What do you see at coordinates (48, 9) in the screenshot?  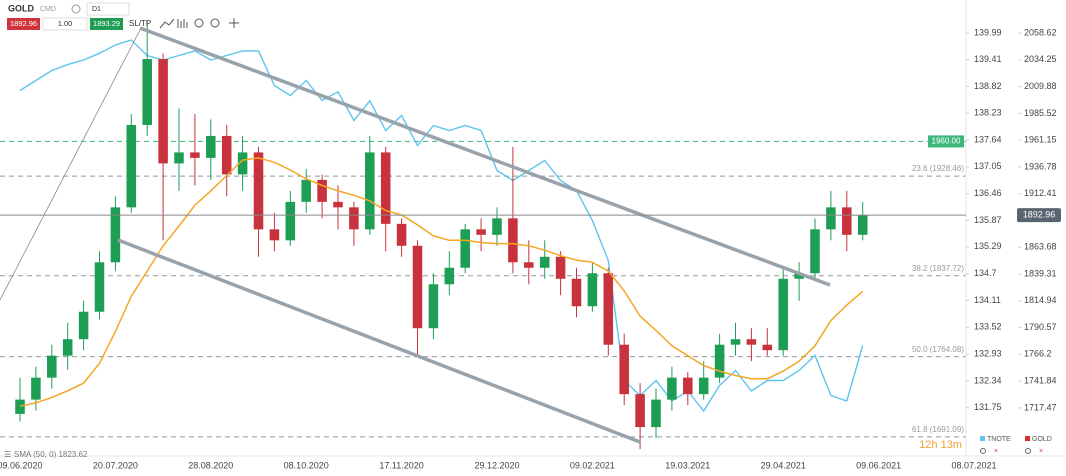 I see `market: CMD` at bounding box center [48, 9].